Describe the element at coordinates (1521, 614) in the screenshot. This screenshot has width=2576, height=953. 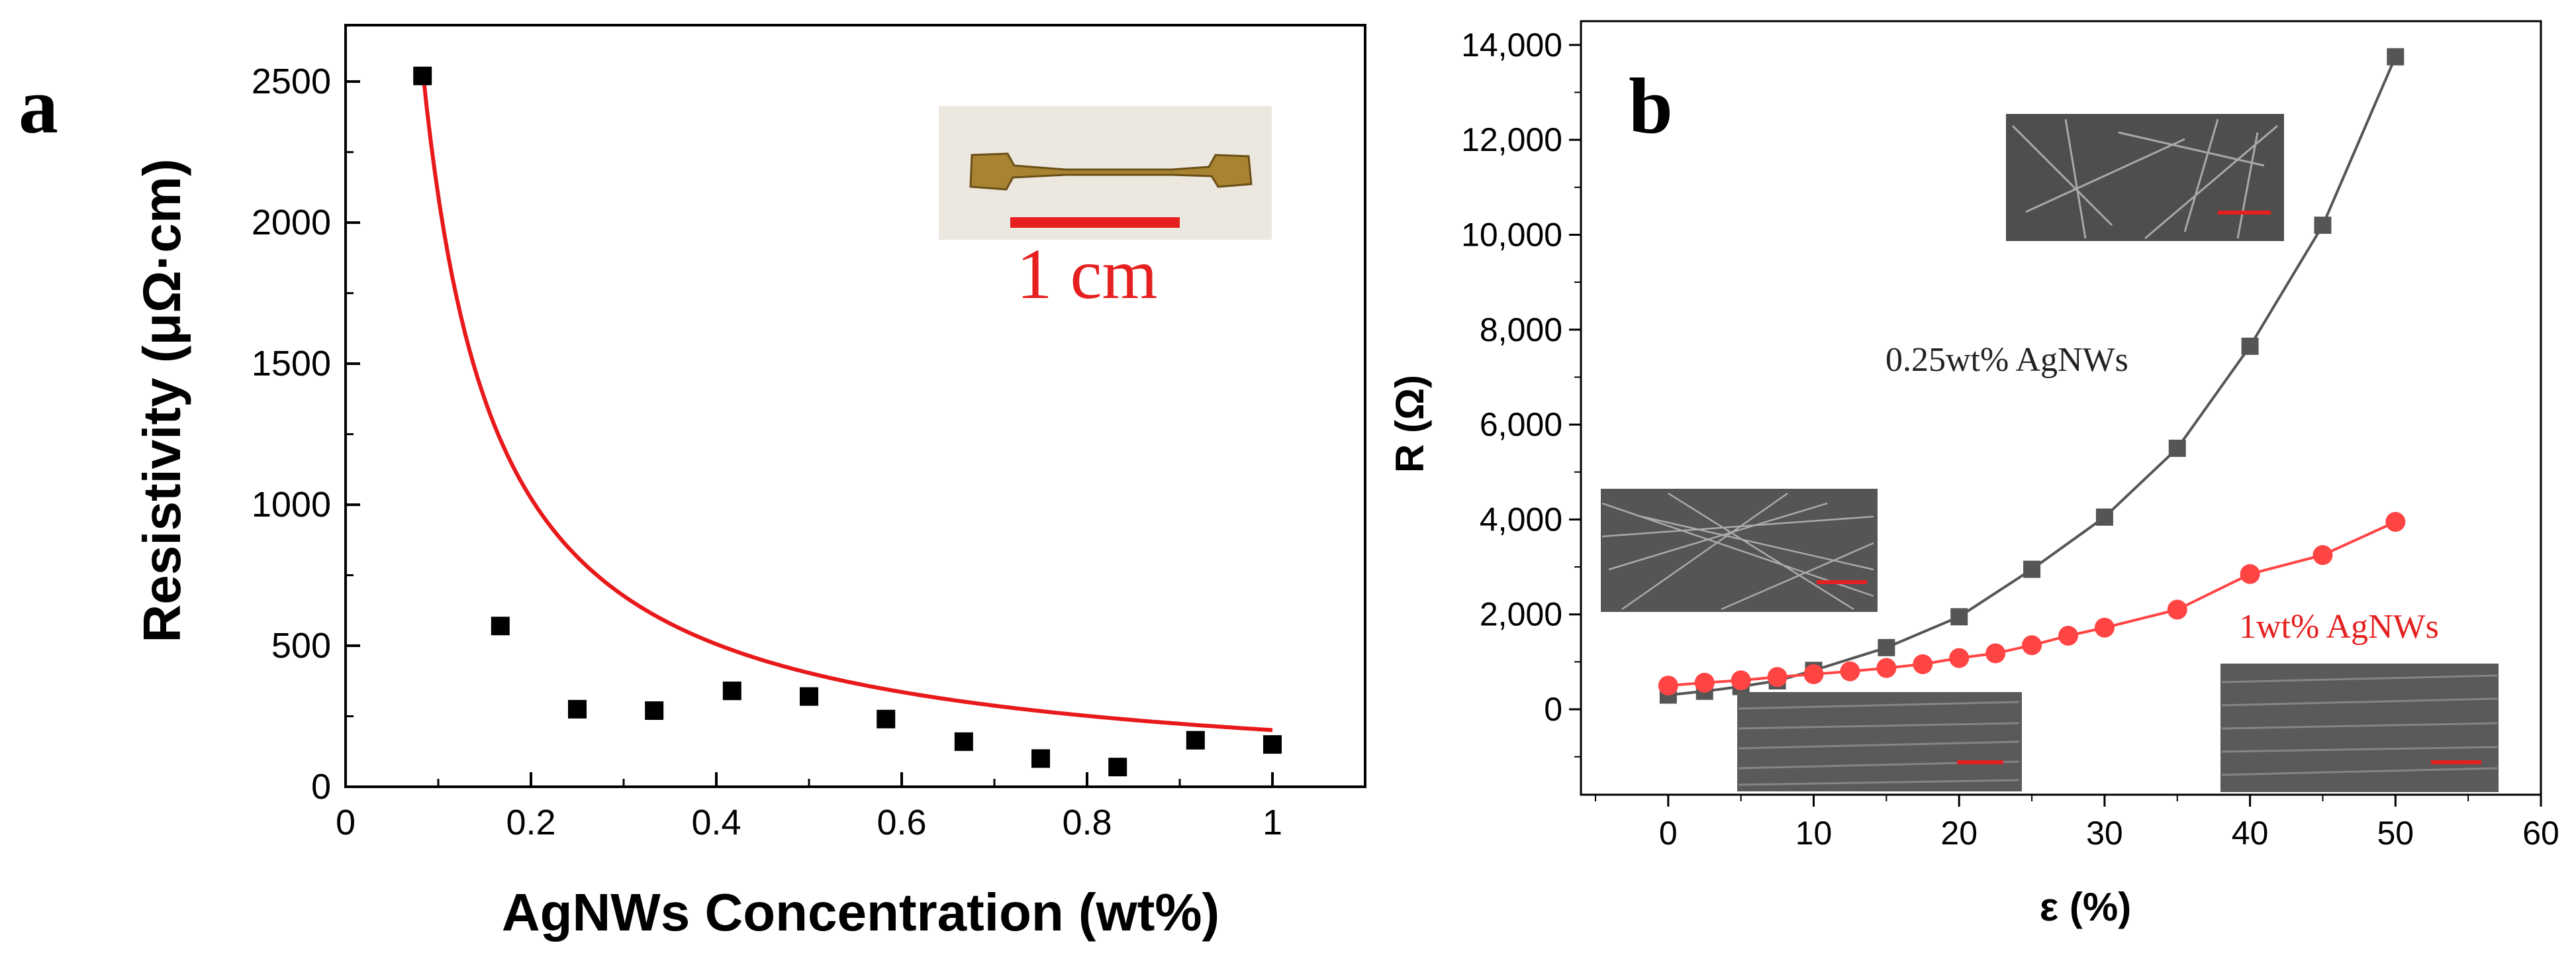
I see `y-tick-label: 2,000` at that location.